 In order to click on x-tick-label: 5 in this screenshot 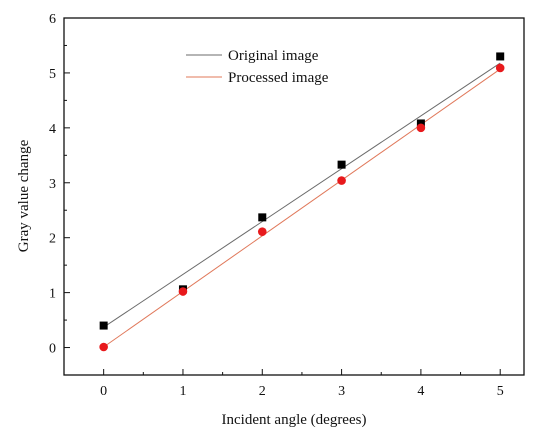, I will do `click(500, 391)`.